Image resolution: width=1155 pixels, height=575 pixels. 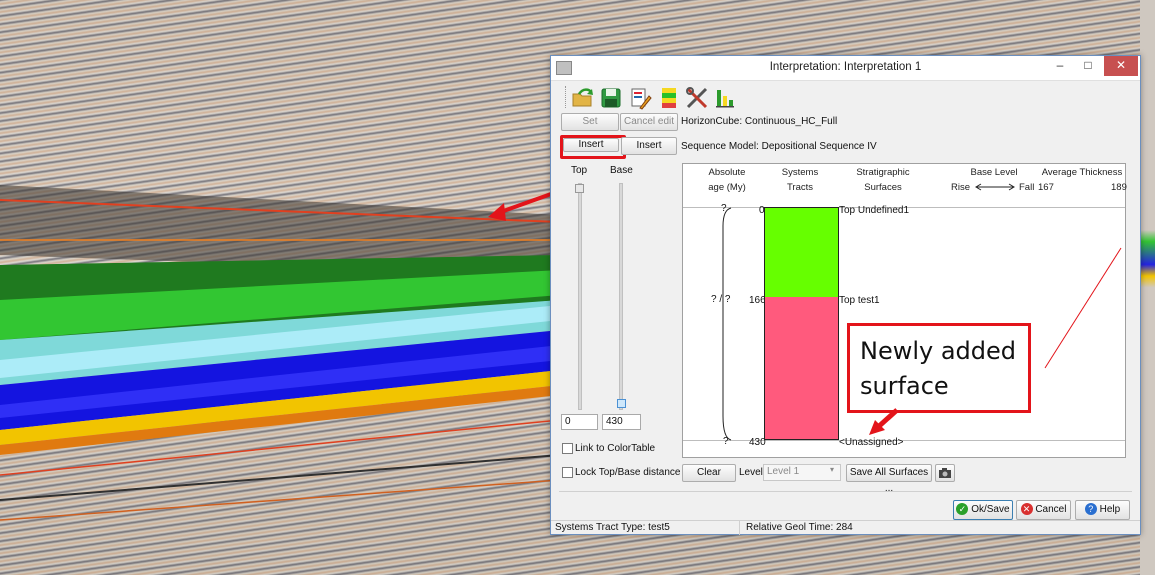 I want to click on snapshot-button, so click(x=945, y=473).